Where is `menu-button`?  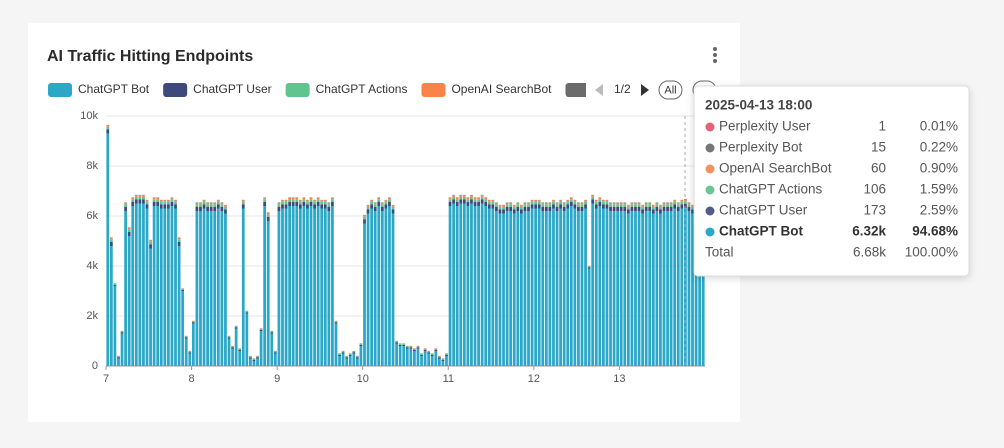
menu-button is located at coordinates (715, 55).